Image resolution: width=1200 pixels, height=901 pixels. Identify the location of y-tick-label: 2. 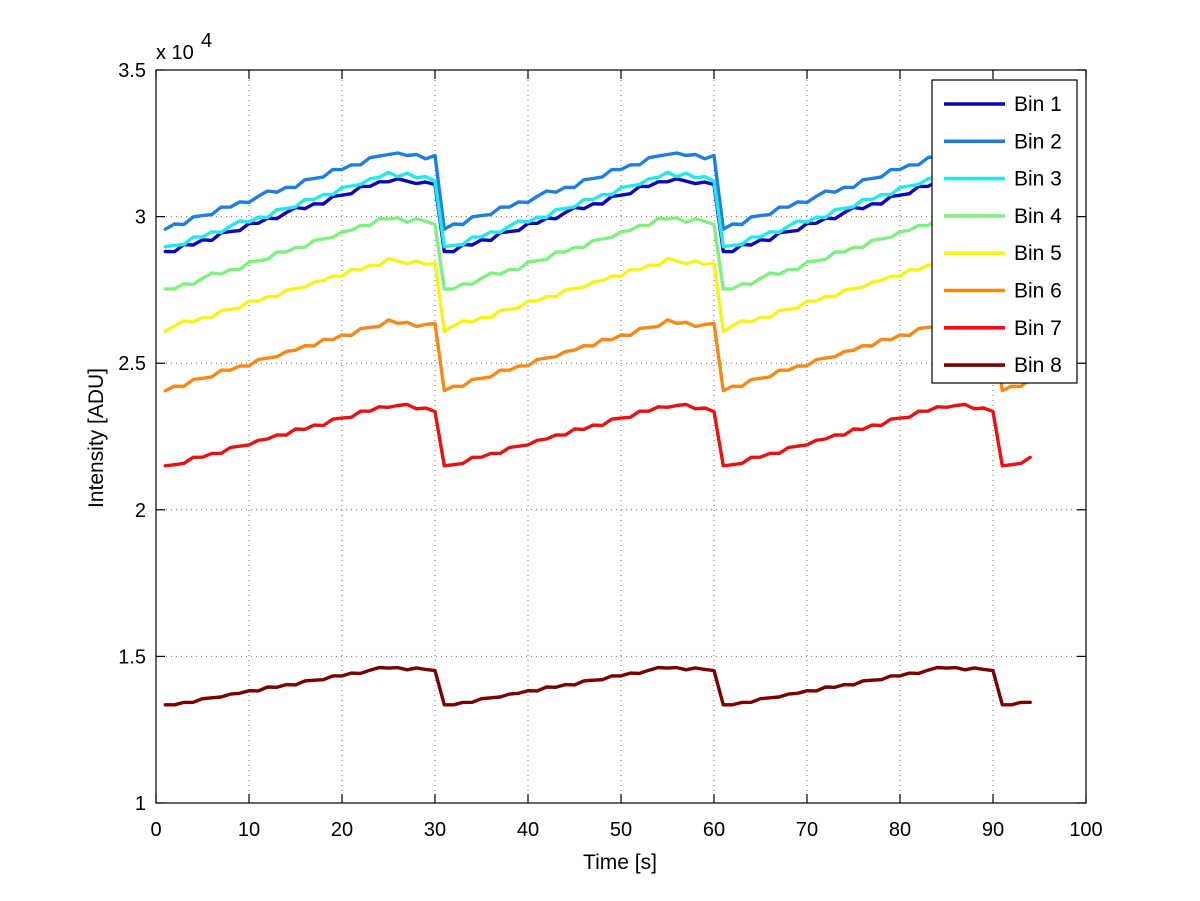
(140, 511).